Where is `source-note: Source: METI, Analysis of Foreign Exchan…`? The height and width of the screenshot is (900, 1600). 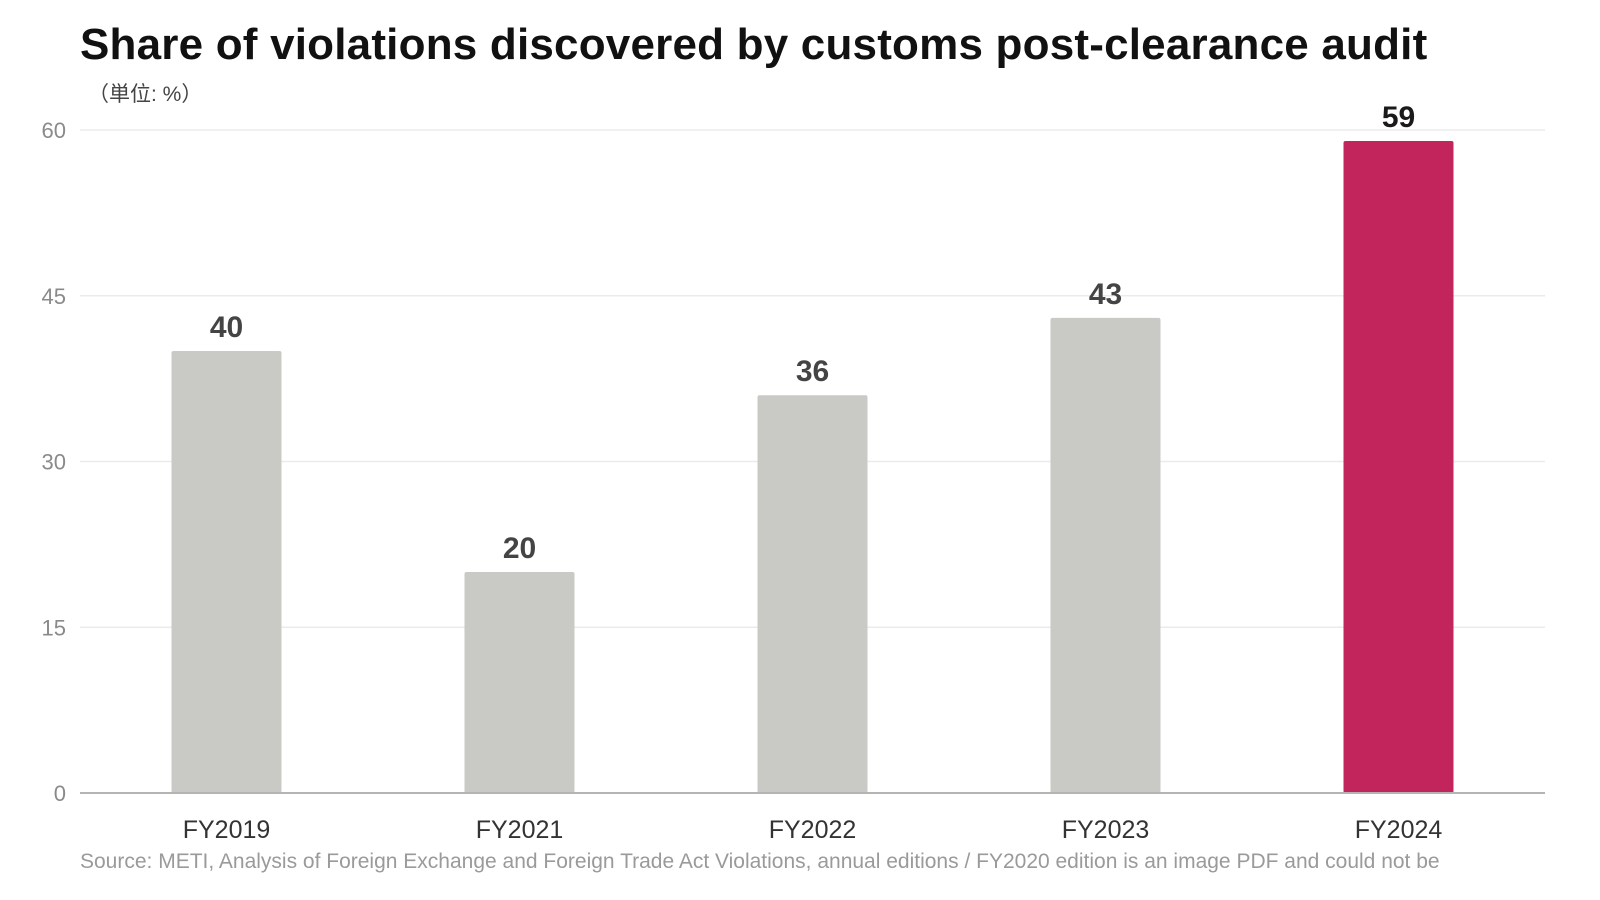 source-note: Source: METI, Analysis of Foreign Exchan… is located at coordinates (760, 861).